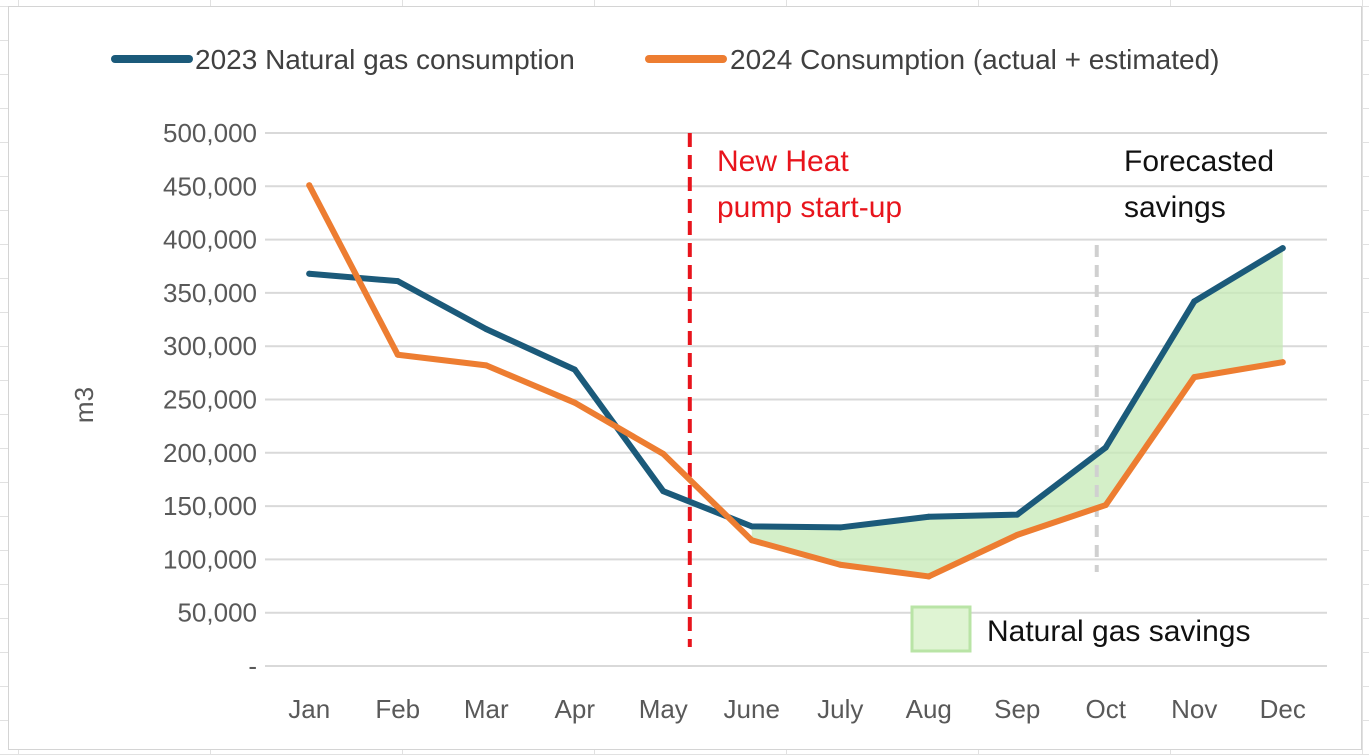 This screenshot has height=755, width=1369. I want to click on annotation-forecast-line-1: Forecasted, so click(1199, 161).